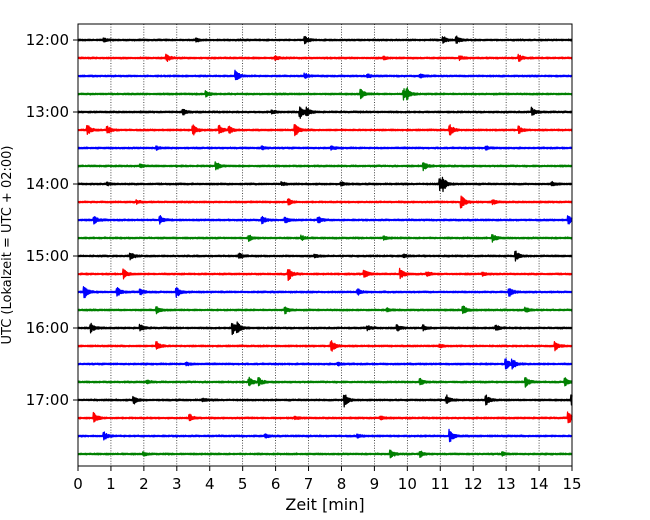 This screenshot has width=650, height=520. What do you see at coordinates (47, 184) in the screenshot?
I see `y-tick-label: 14:00` at bounding box center [47, 184].